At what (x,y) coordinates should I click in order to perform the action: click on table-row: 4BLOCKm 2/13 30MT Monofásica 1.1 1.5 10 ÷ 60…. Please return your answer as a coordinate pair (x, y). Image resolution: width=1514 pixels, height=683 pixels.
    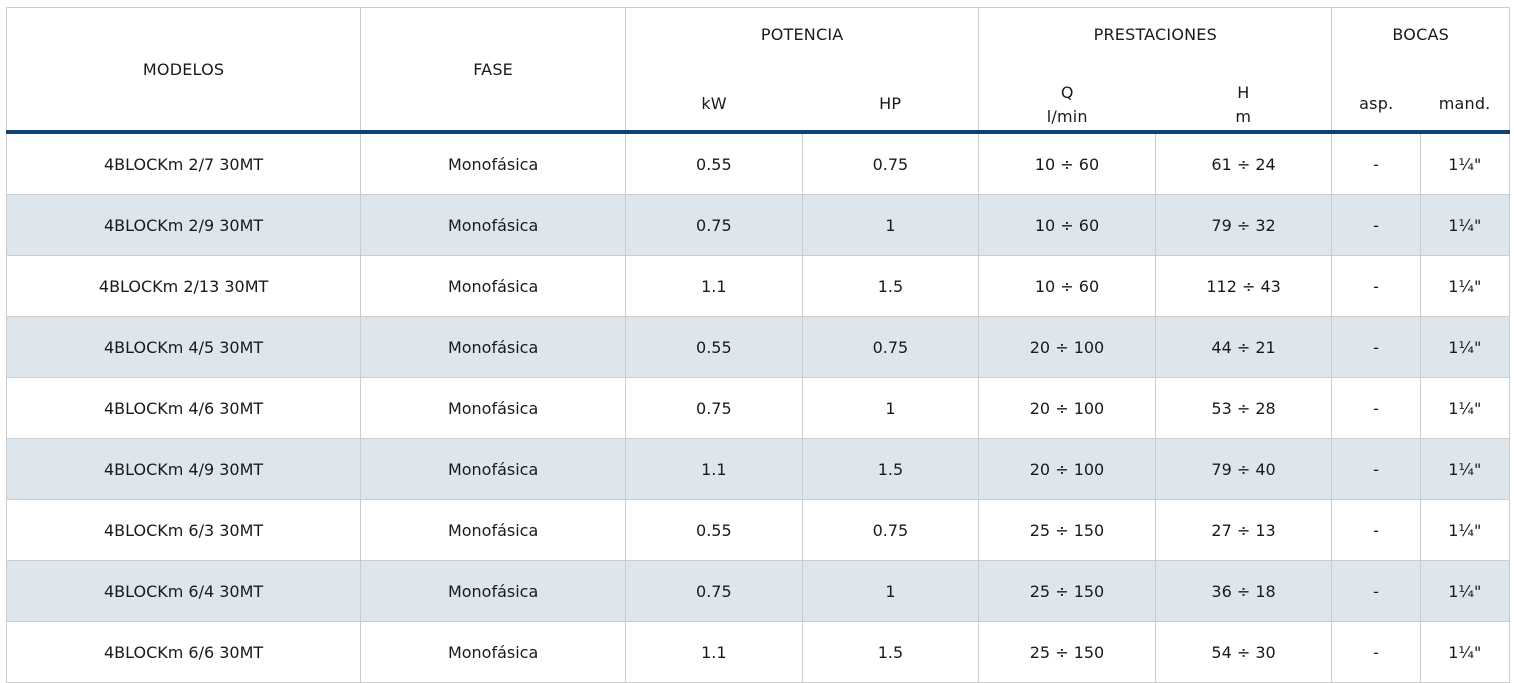
    Looking at the image, I should click on (758, 286).